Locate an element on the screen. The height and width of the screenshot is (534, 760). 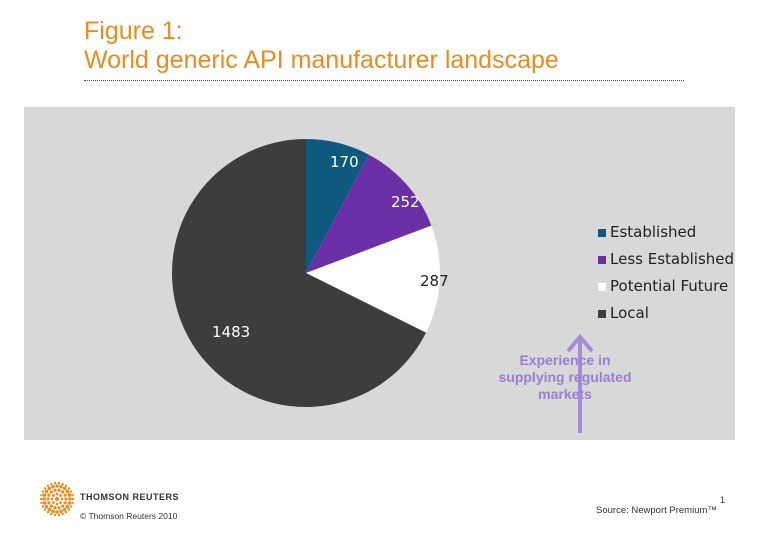
annotation-line: supplying regulated is located at coordinates (565, 377).